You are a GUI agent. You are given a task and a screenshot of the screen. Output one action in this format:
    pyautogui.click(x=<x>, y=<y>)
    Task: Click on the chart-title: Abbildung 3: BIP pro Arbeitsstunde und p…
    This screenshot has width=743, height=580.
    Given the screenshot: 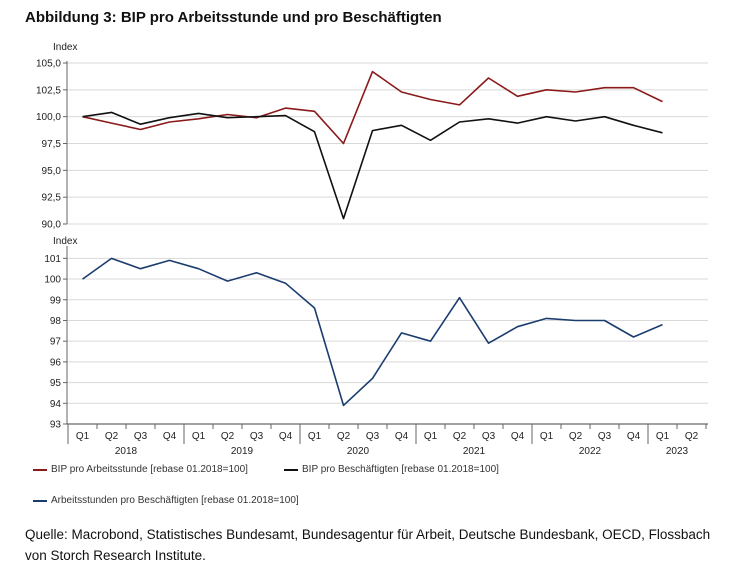 What is the action you would take?
    pyautogui.click(x=233, y=17)
    